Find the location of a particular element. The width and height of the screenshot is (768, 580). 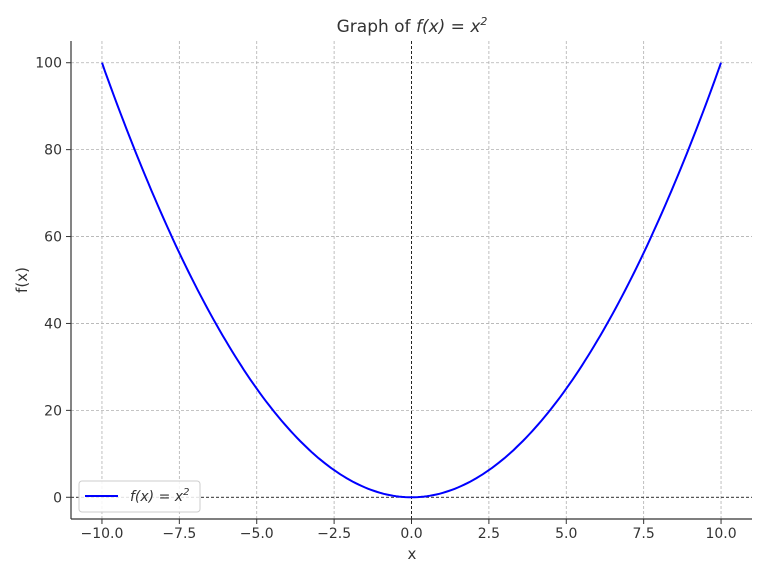

legend: f(x) = x2 is located at coordinates (139, 496).